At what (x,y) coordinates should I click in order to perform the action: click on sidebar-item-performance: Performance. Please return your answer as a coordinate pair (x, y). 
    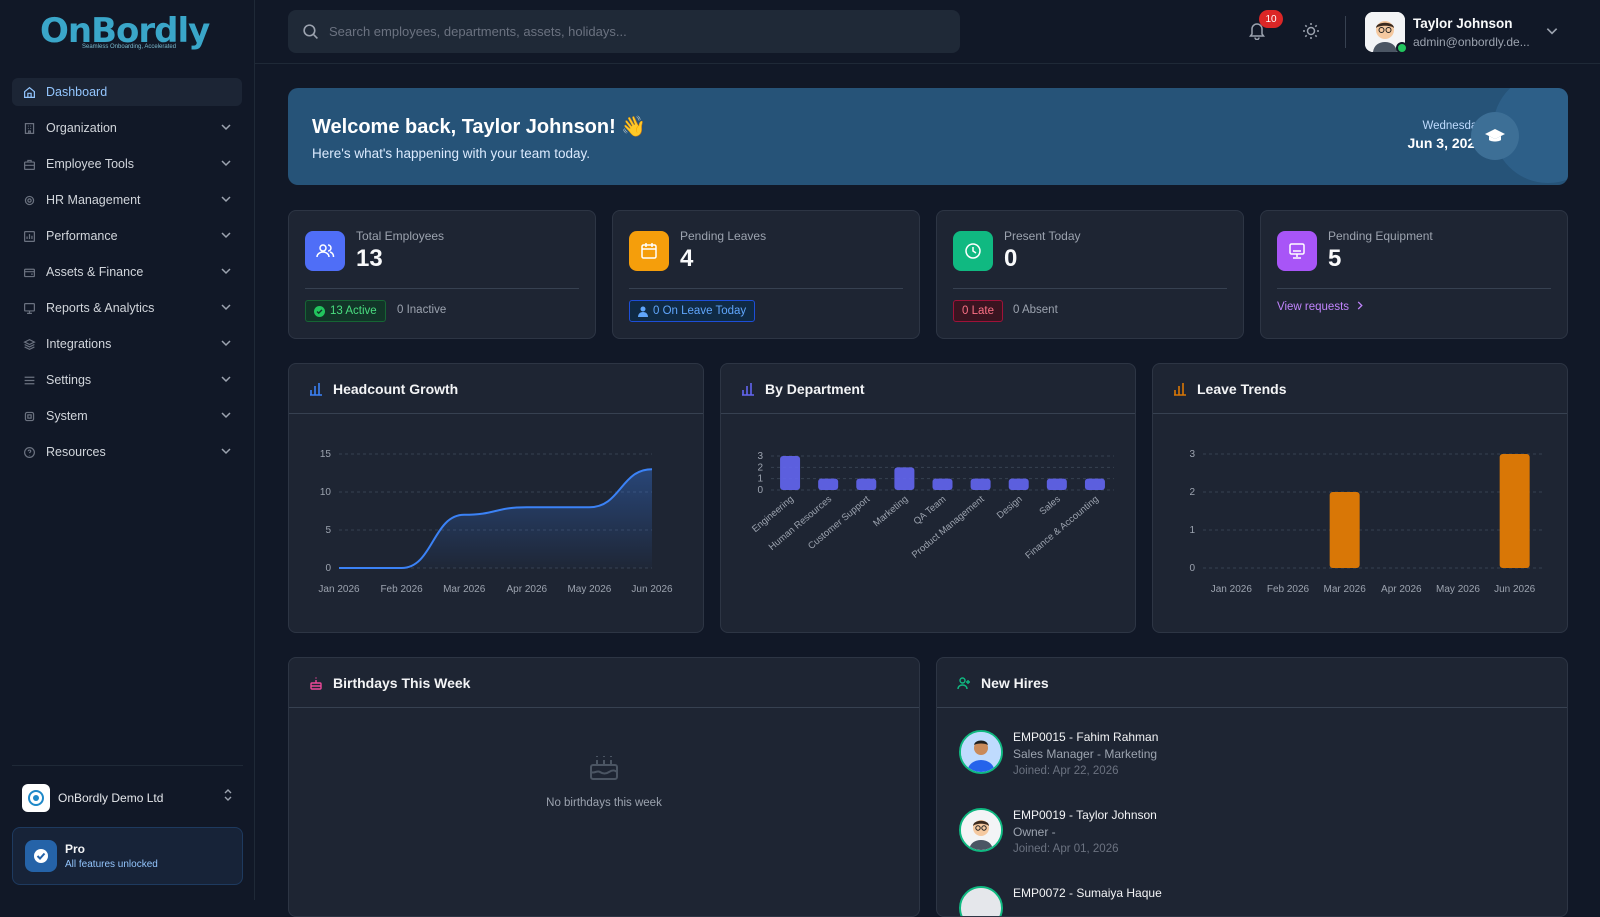
    Looking at the image, I should click on (127, 236).